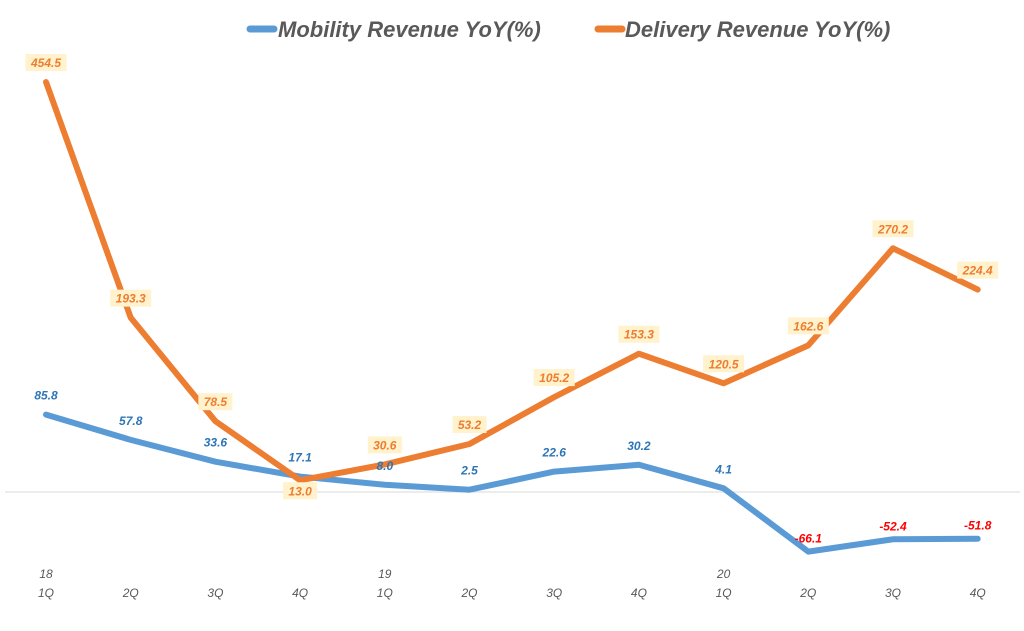  Describe the element at coordinates (723, 574) in the screenshot. I see `x-year-label: 20` at that location.